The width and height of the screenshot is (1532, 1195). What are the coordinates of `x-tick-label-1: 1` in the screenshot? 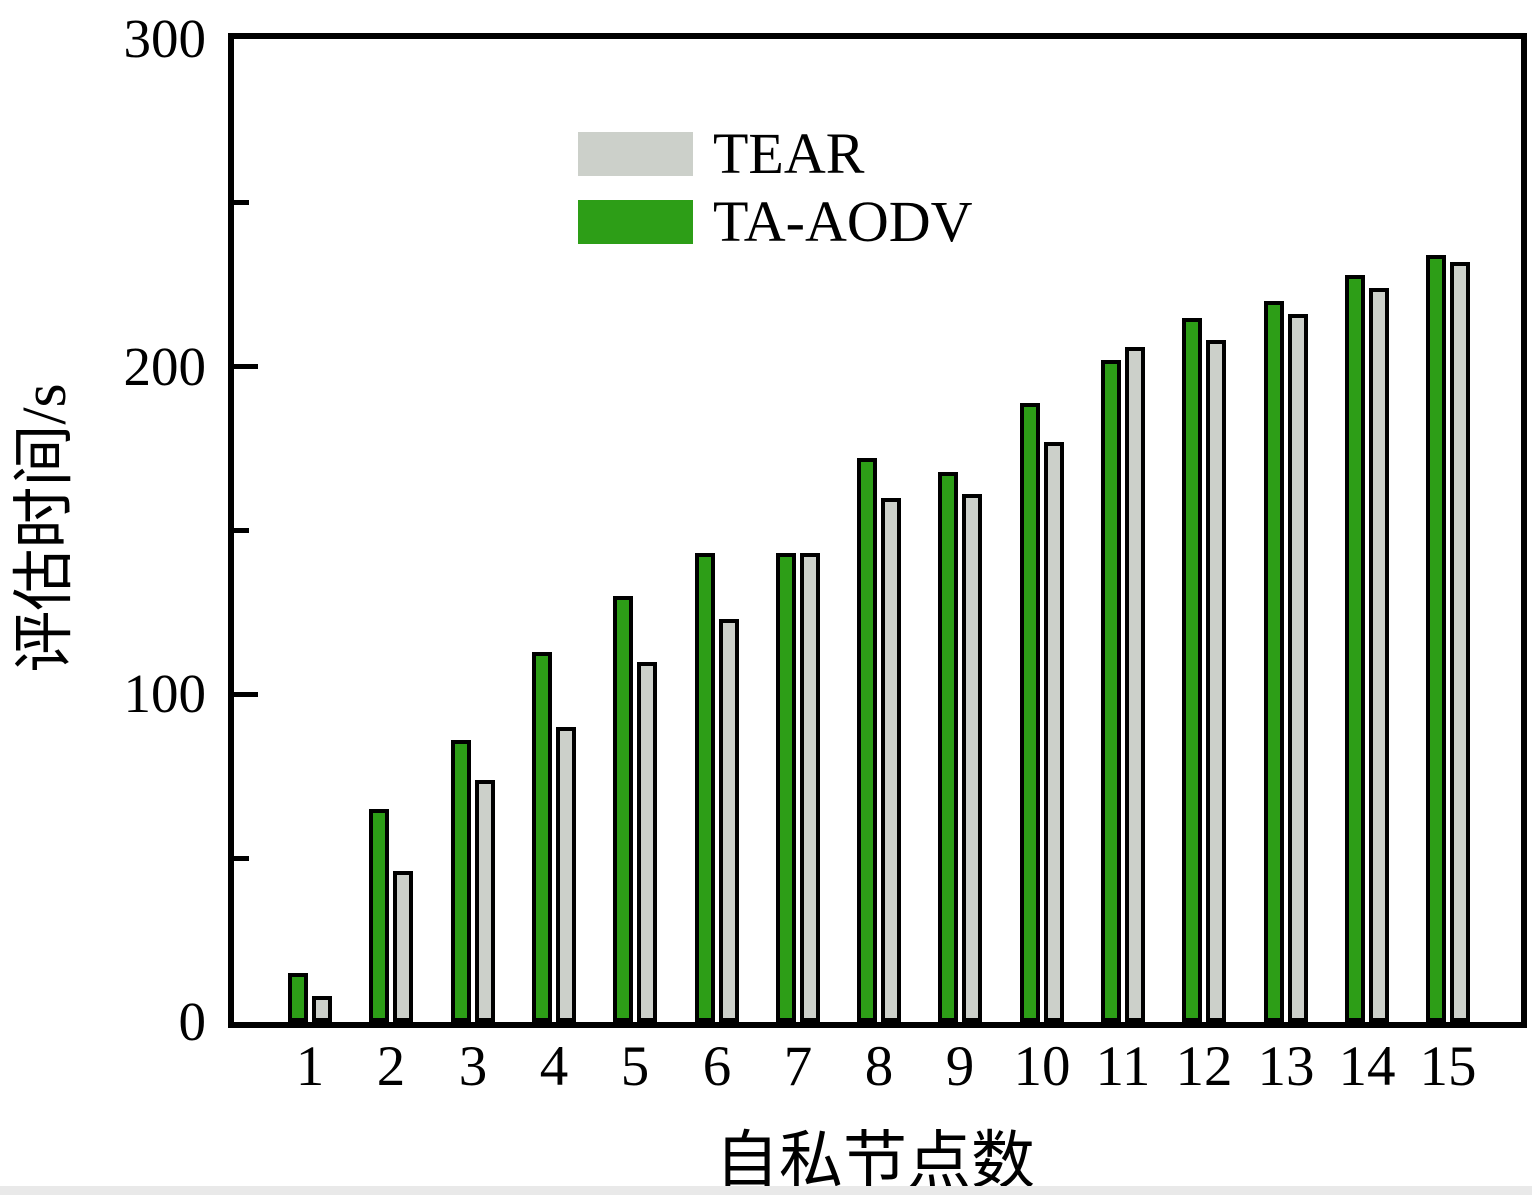 It's located at (310, 1066).